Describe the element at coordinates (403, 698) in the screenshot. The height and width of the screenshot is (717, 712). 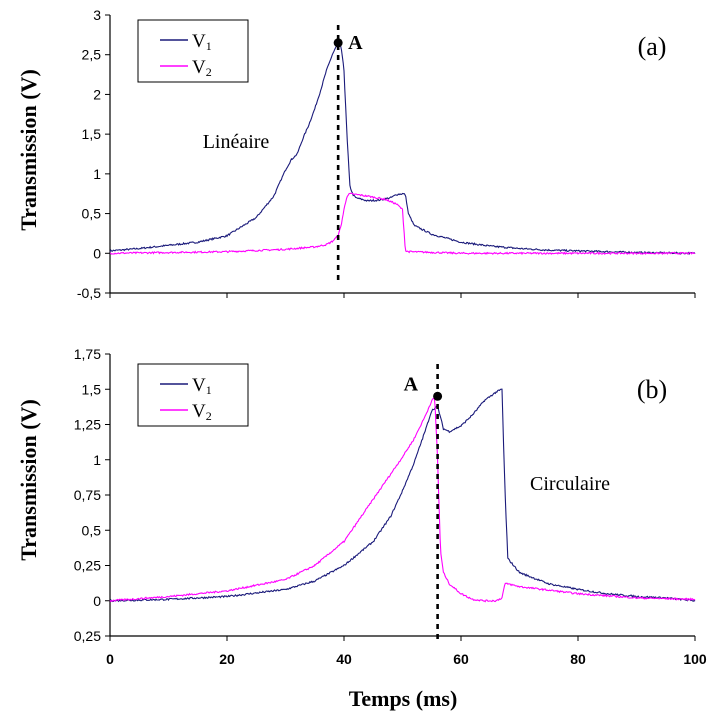
I see `x-axis-title: Temps (ms)` at that location.